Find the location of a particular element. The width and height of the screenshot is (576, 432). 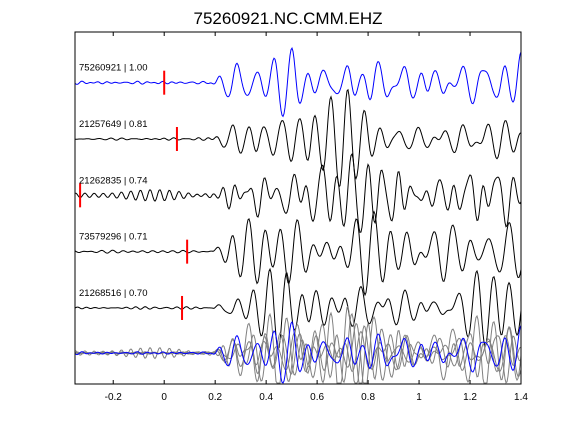

picks-layer is located at coordinates (134, 195).